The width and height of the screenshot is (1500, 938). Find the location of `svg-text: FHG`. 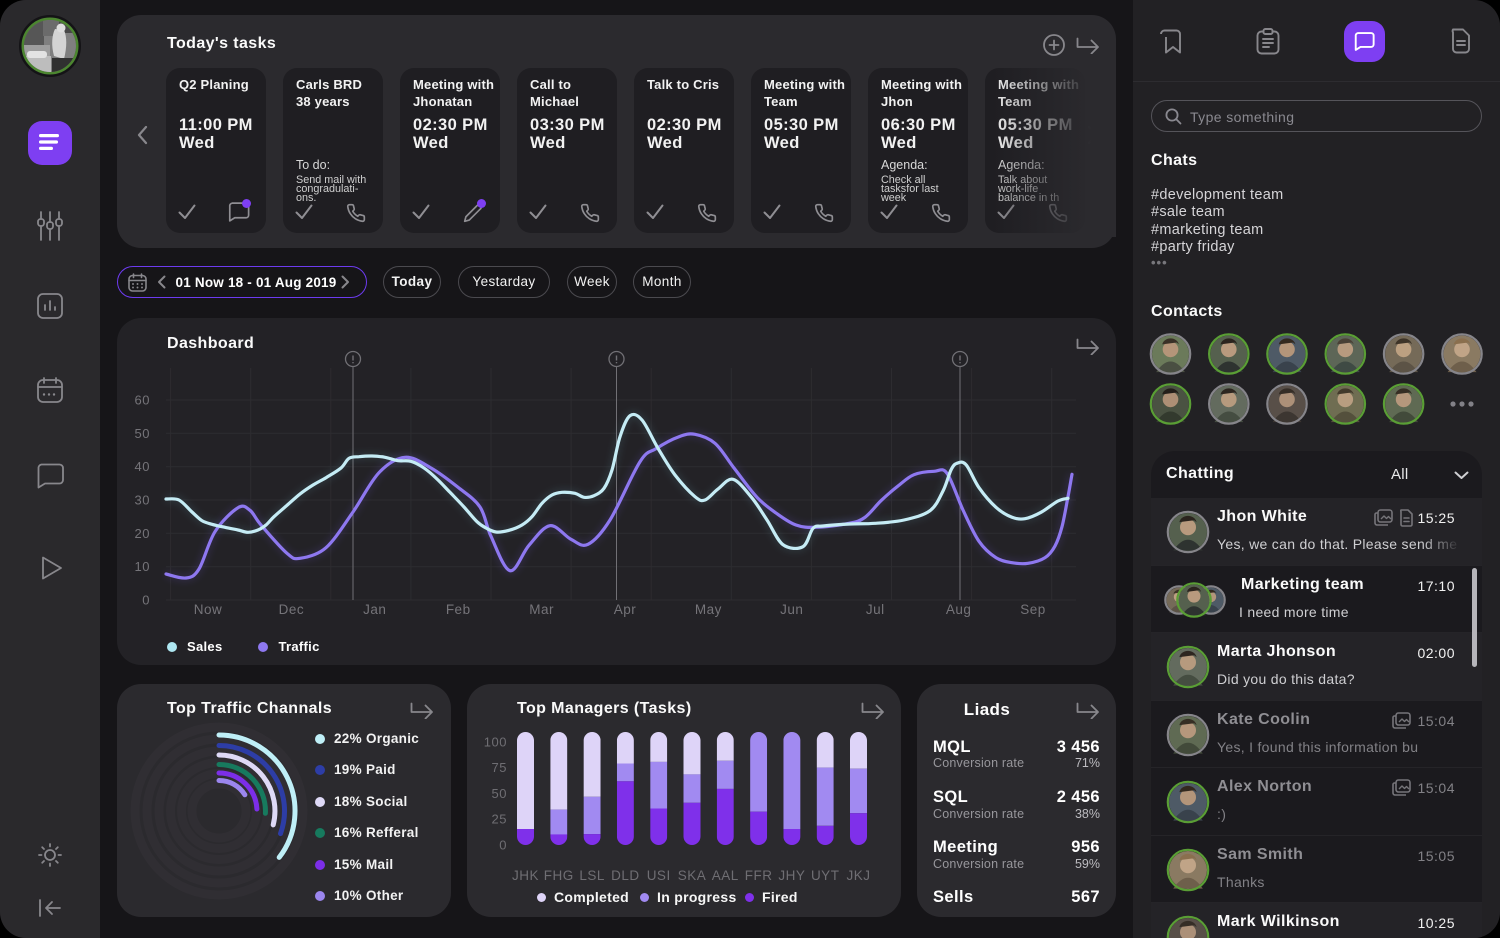

svg-text: FHG is located at coordinates (559, 875).